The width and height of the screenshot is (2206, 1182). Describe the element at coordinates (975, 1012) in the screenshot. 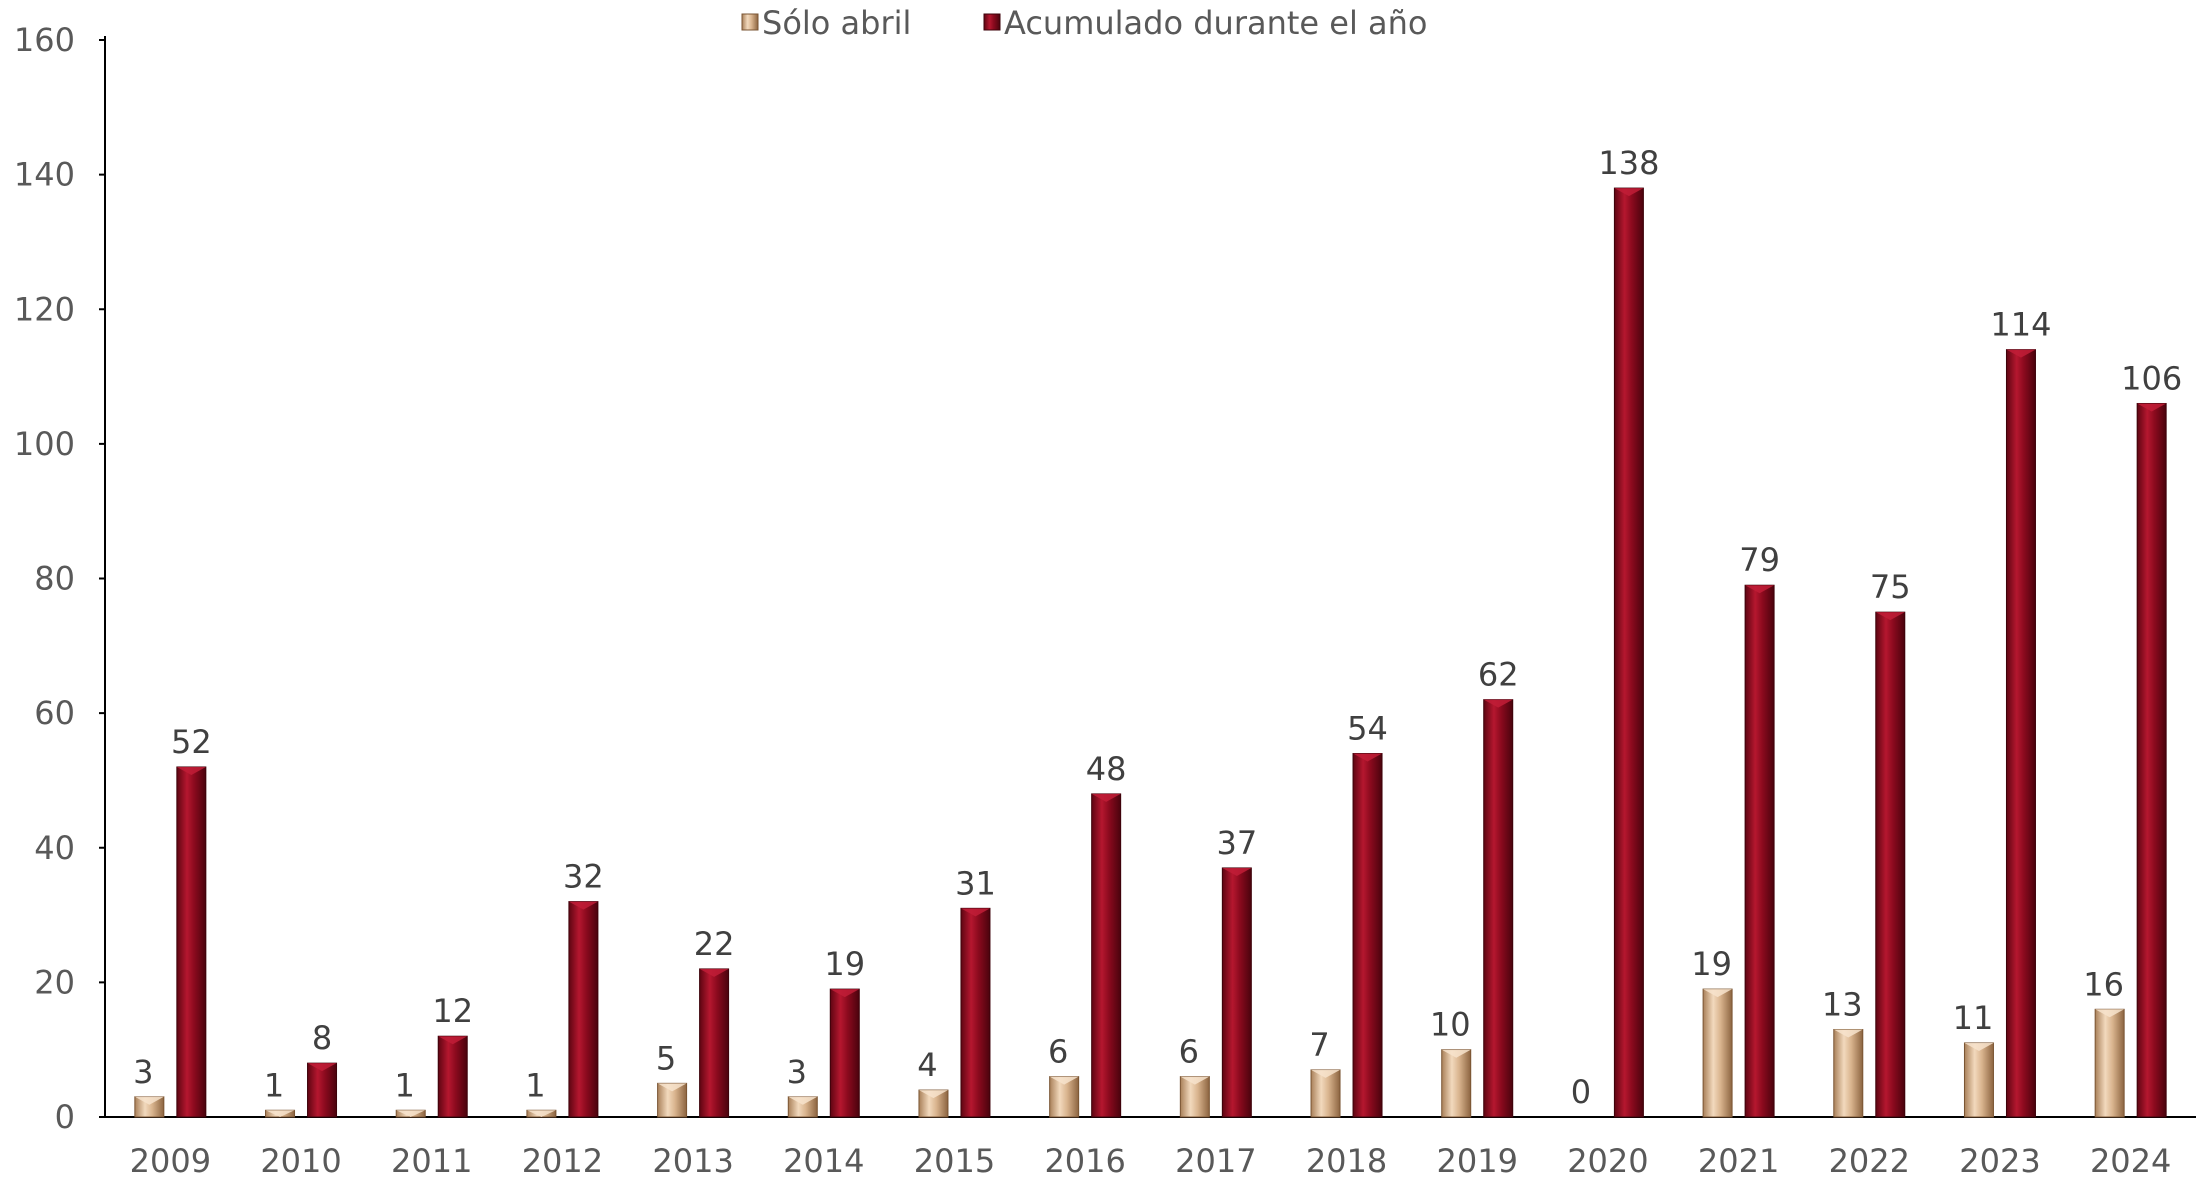

I see `bar-acumulado-durante-el-ano-2015` at that location.